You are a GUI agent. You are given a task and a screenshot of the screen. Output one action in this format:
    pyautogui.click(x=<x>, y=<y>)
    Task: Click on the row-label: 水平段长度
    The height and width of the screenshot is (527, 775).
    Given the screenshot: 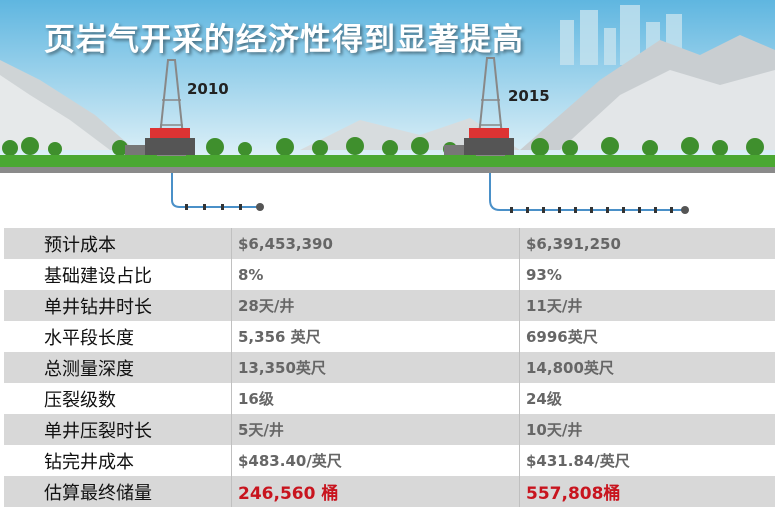 What is the action you would take?
    pyautogui.click(x=118, y=336)
    